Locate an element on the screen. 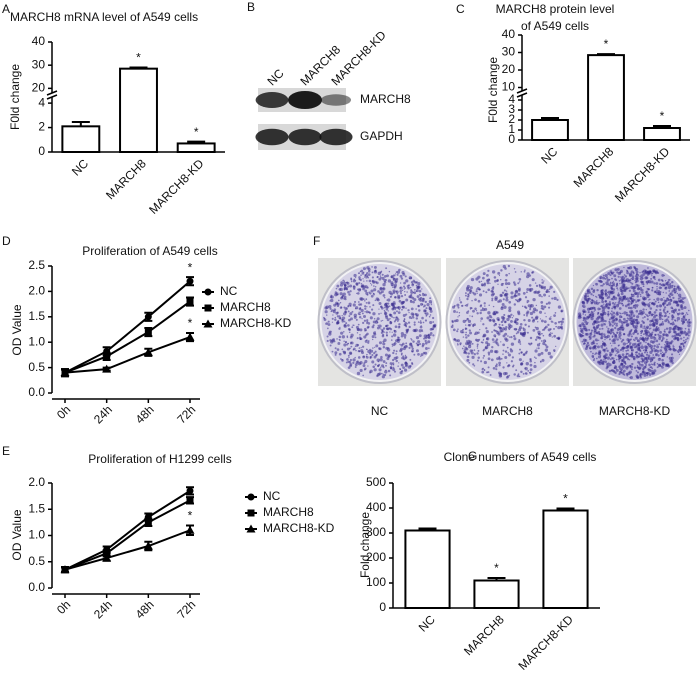  y-tick-label: 0.5 is located at coordinates (36, 561).